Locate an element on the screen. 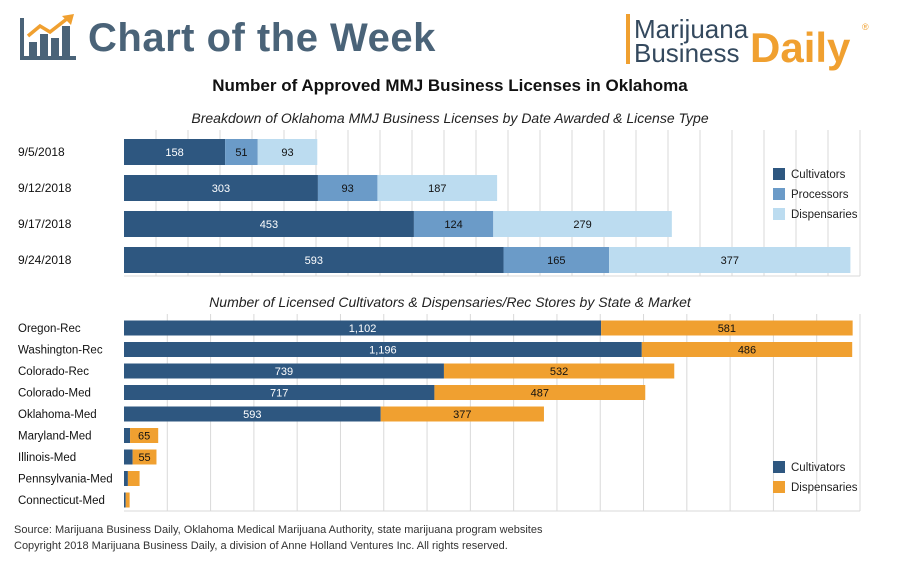 The image size is (900, 563). chart-2-data-label: 55 is located at coordinates (144, 458).